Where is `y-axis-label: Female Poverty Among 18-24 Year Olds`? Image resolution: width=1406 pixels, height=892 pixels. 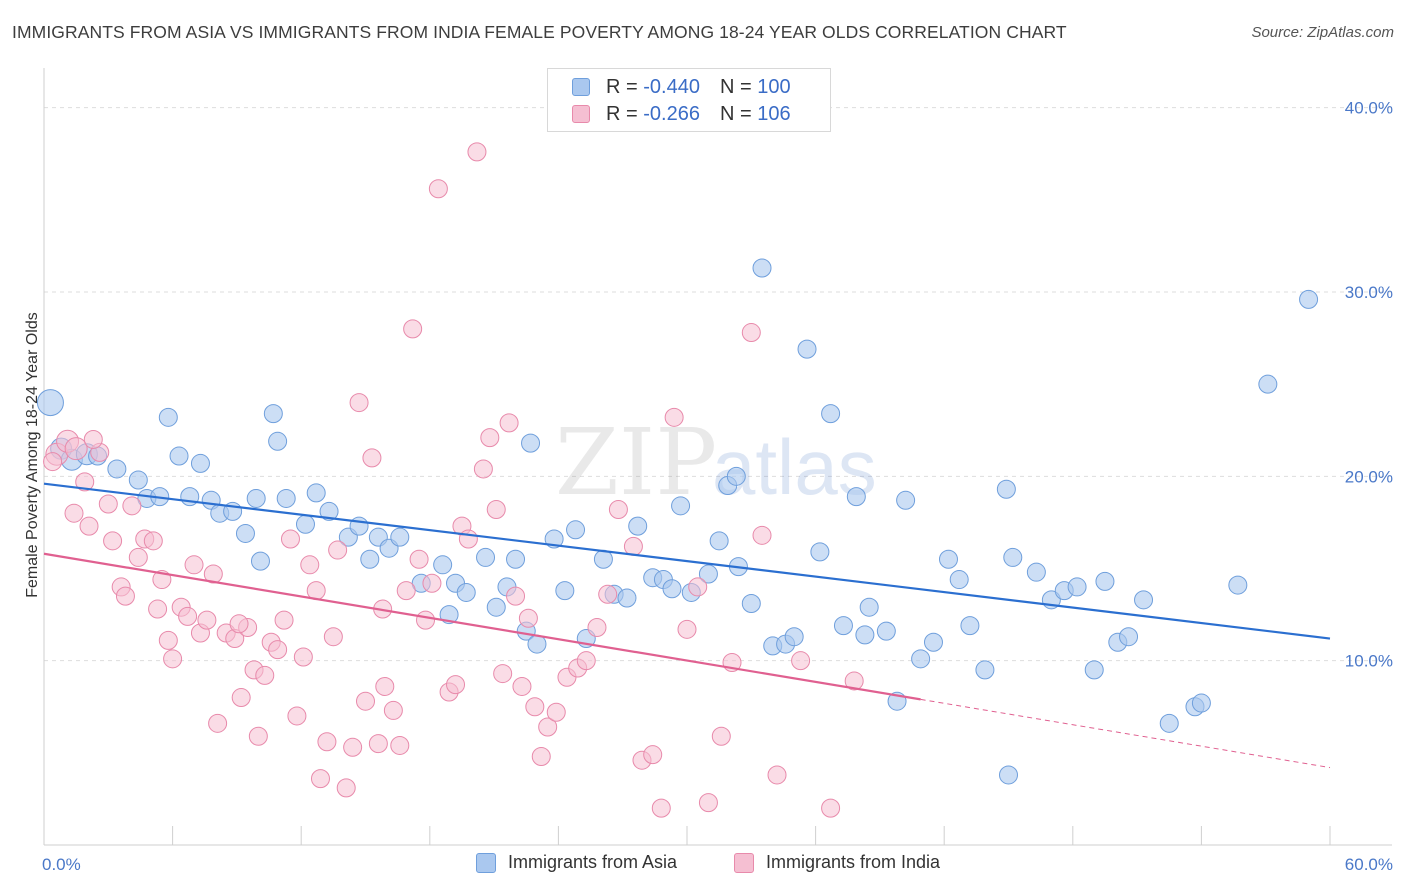 y-axis-label: Female Poverty Among 18-24 Year Olds is located at coordinates (32, 455).